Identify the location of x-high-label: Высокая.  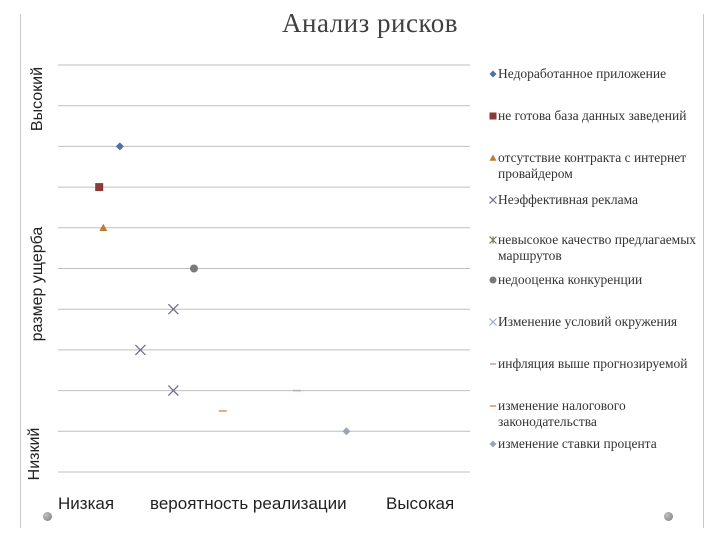
(420, 503).